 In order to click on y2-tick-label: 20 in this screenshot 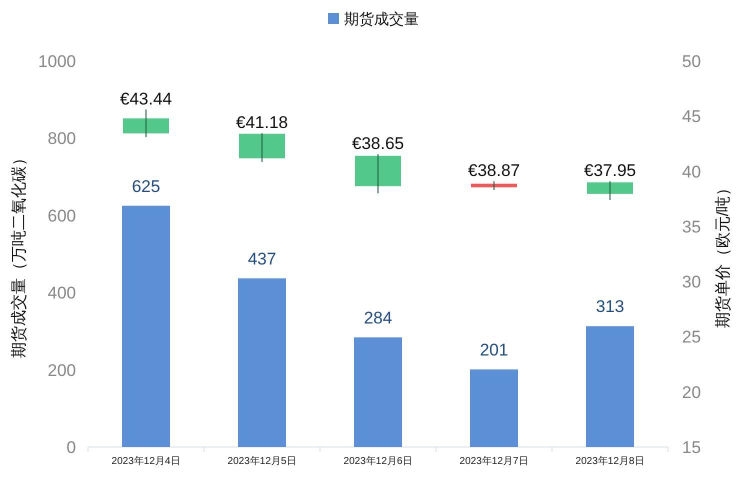, I will do `click(691, 392)`.